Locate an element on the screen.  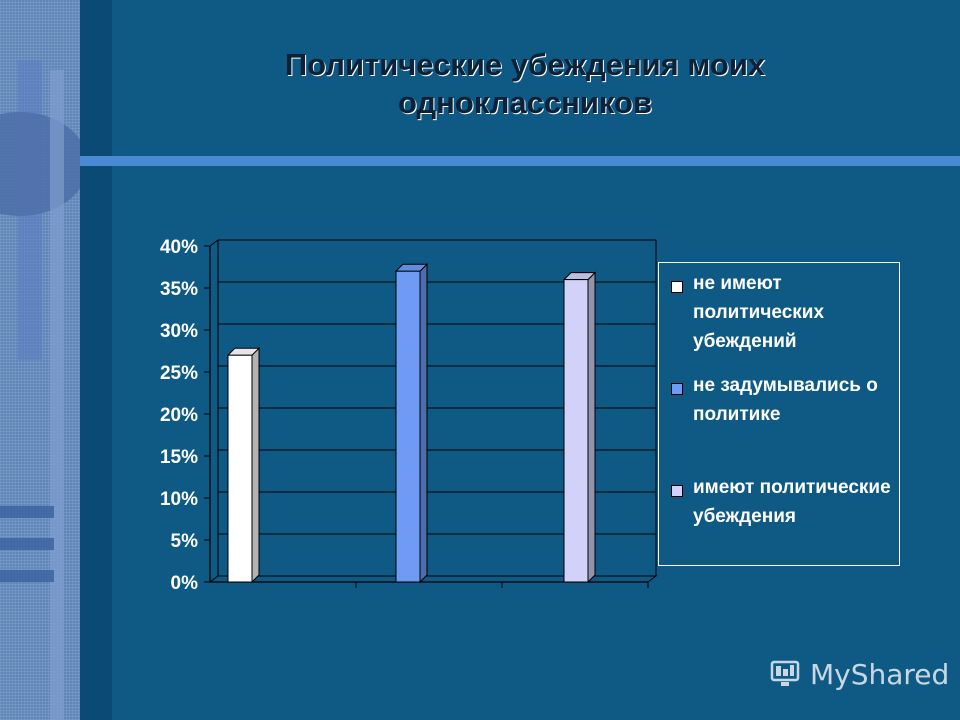
watermark-text: MyShared is located at coordinates (880, 674).